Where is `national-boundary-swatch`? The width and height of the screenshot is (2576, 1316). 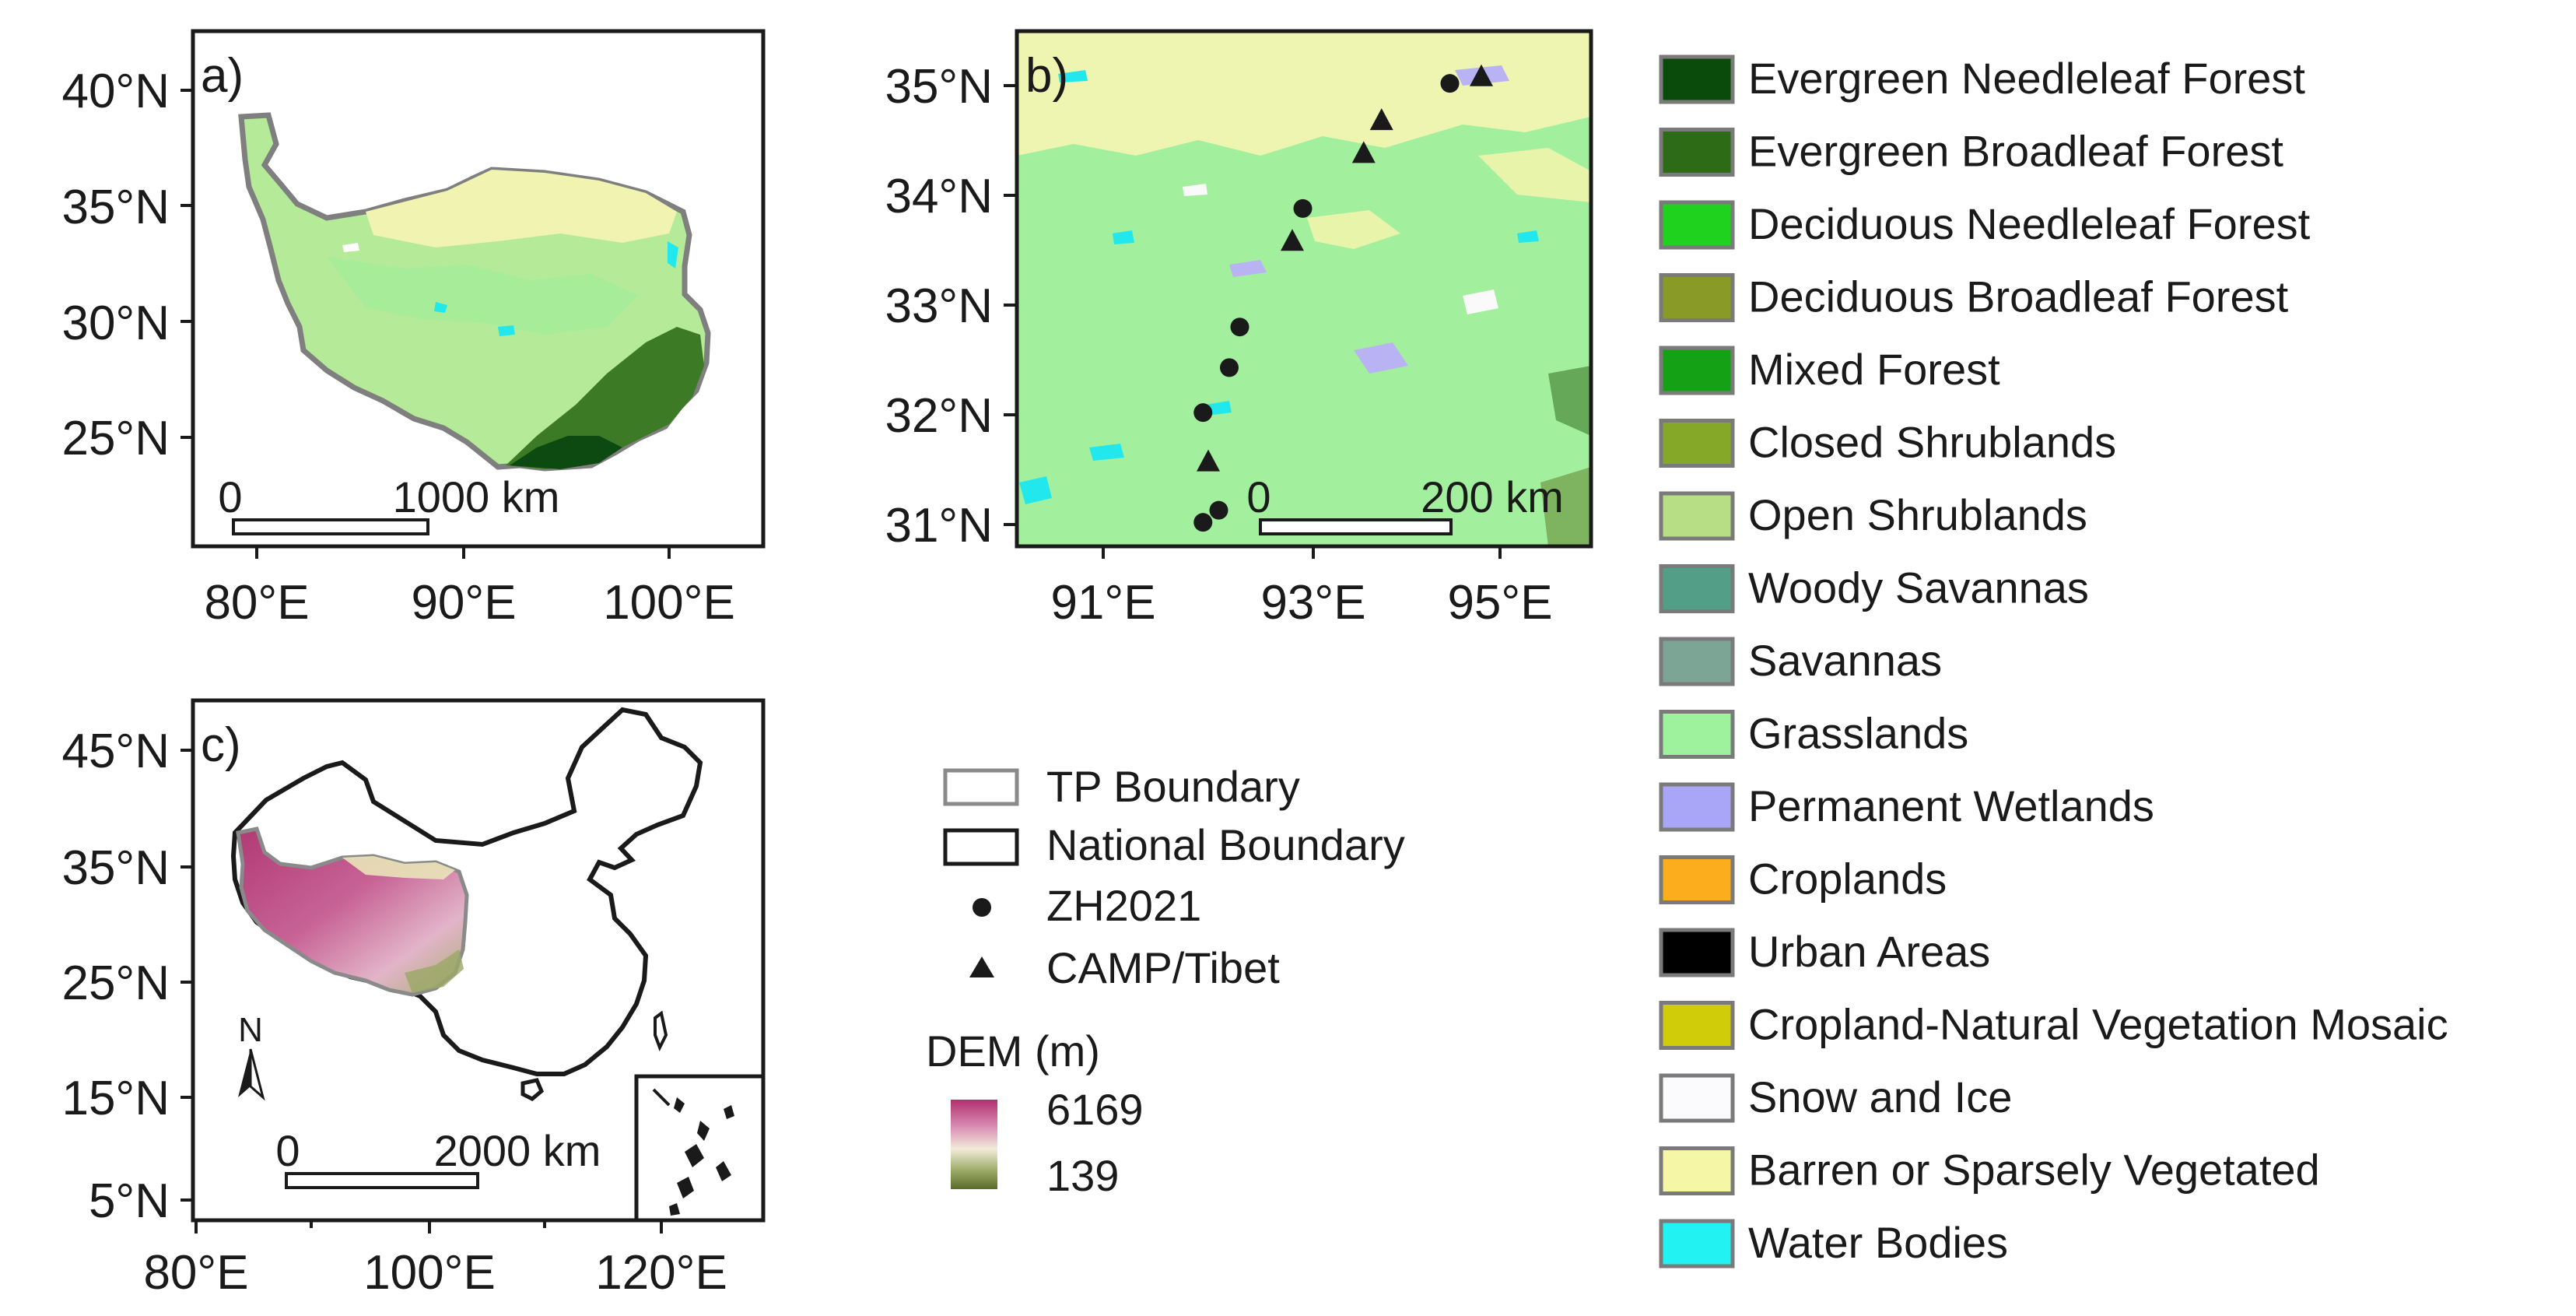
national-boundary-swatch is located at coordinates (981, 847).